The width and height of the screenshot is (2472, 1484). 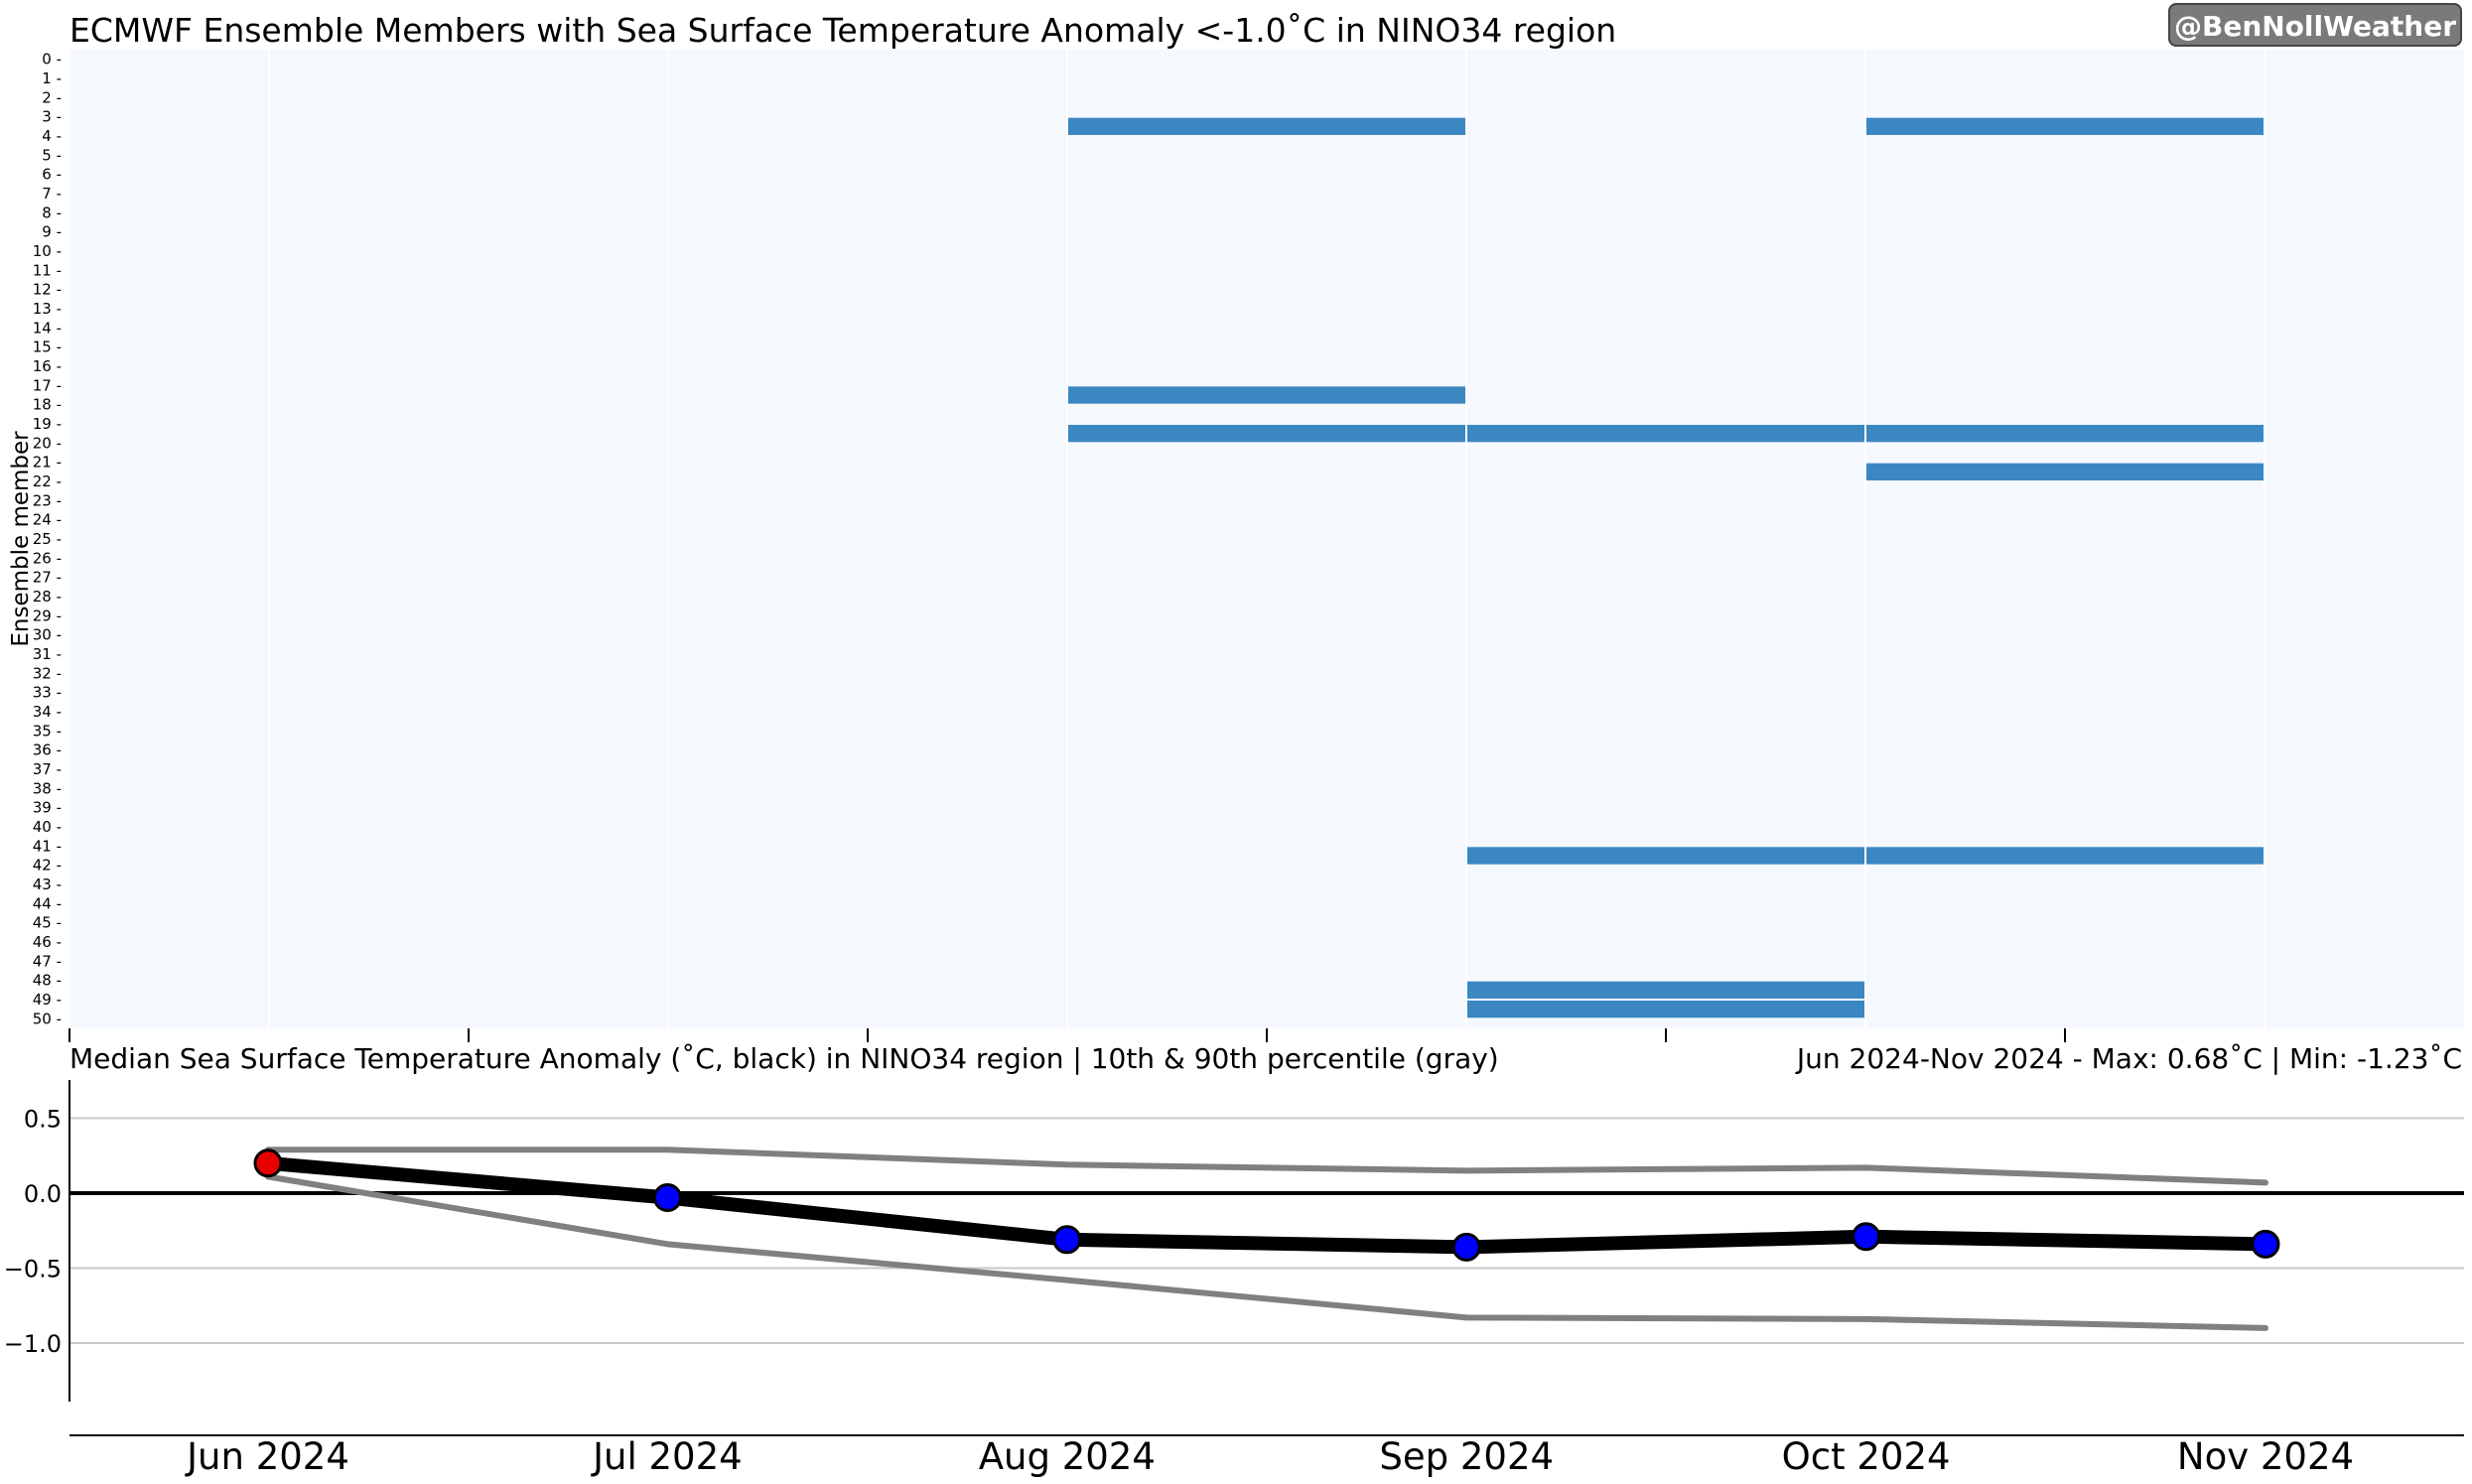 I want to click on line-xtick-label: Jun 2024, so click(x=267, y=1456).